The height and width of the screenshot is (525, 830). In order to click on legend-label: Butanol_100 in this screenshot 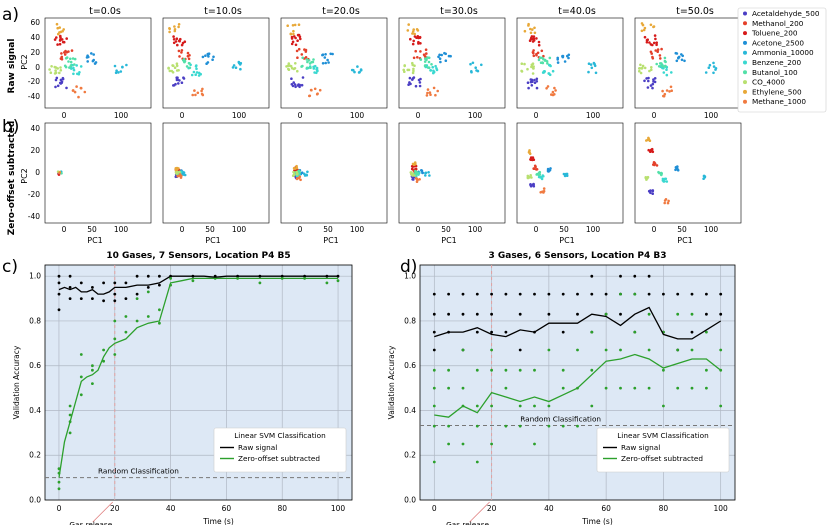, I will do `click(775, 72)`.